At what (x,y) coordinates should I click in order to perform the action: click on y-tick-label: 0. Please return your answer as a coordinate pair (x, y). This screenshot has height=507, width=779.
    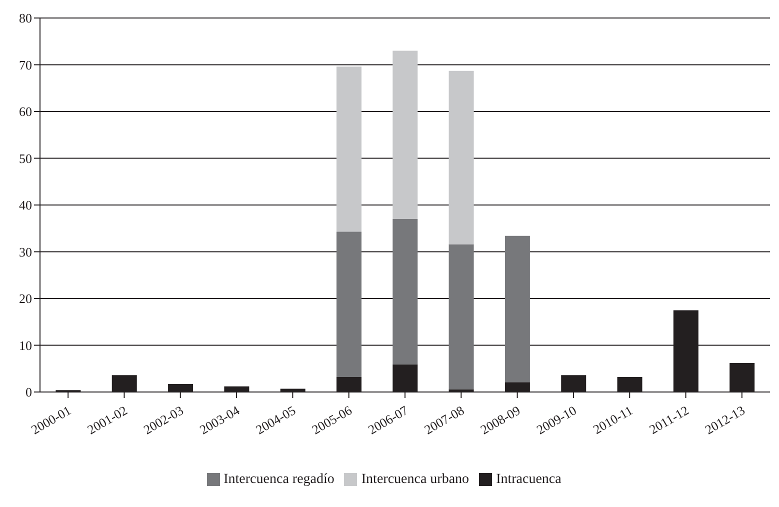
    Looking at the image, I should click on (29, 392).